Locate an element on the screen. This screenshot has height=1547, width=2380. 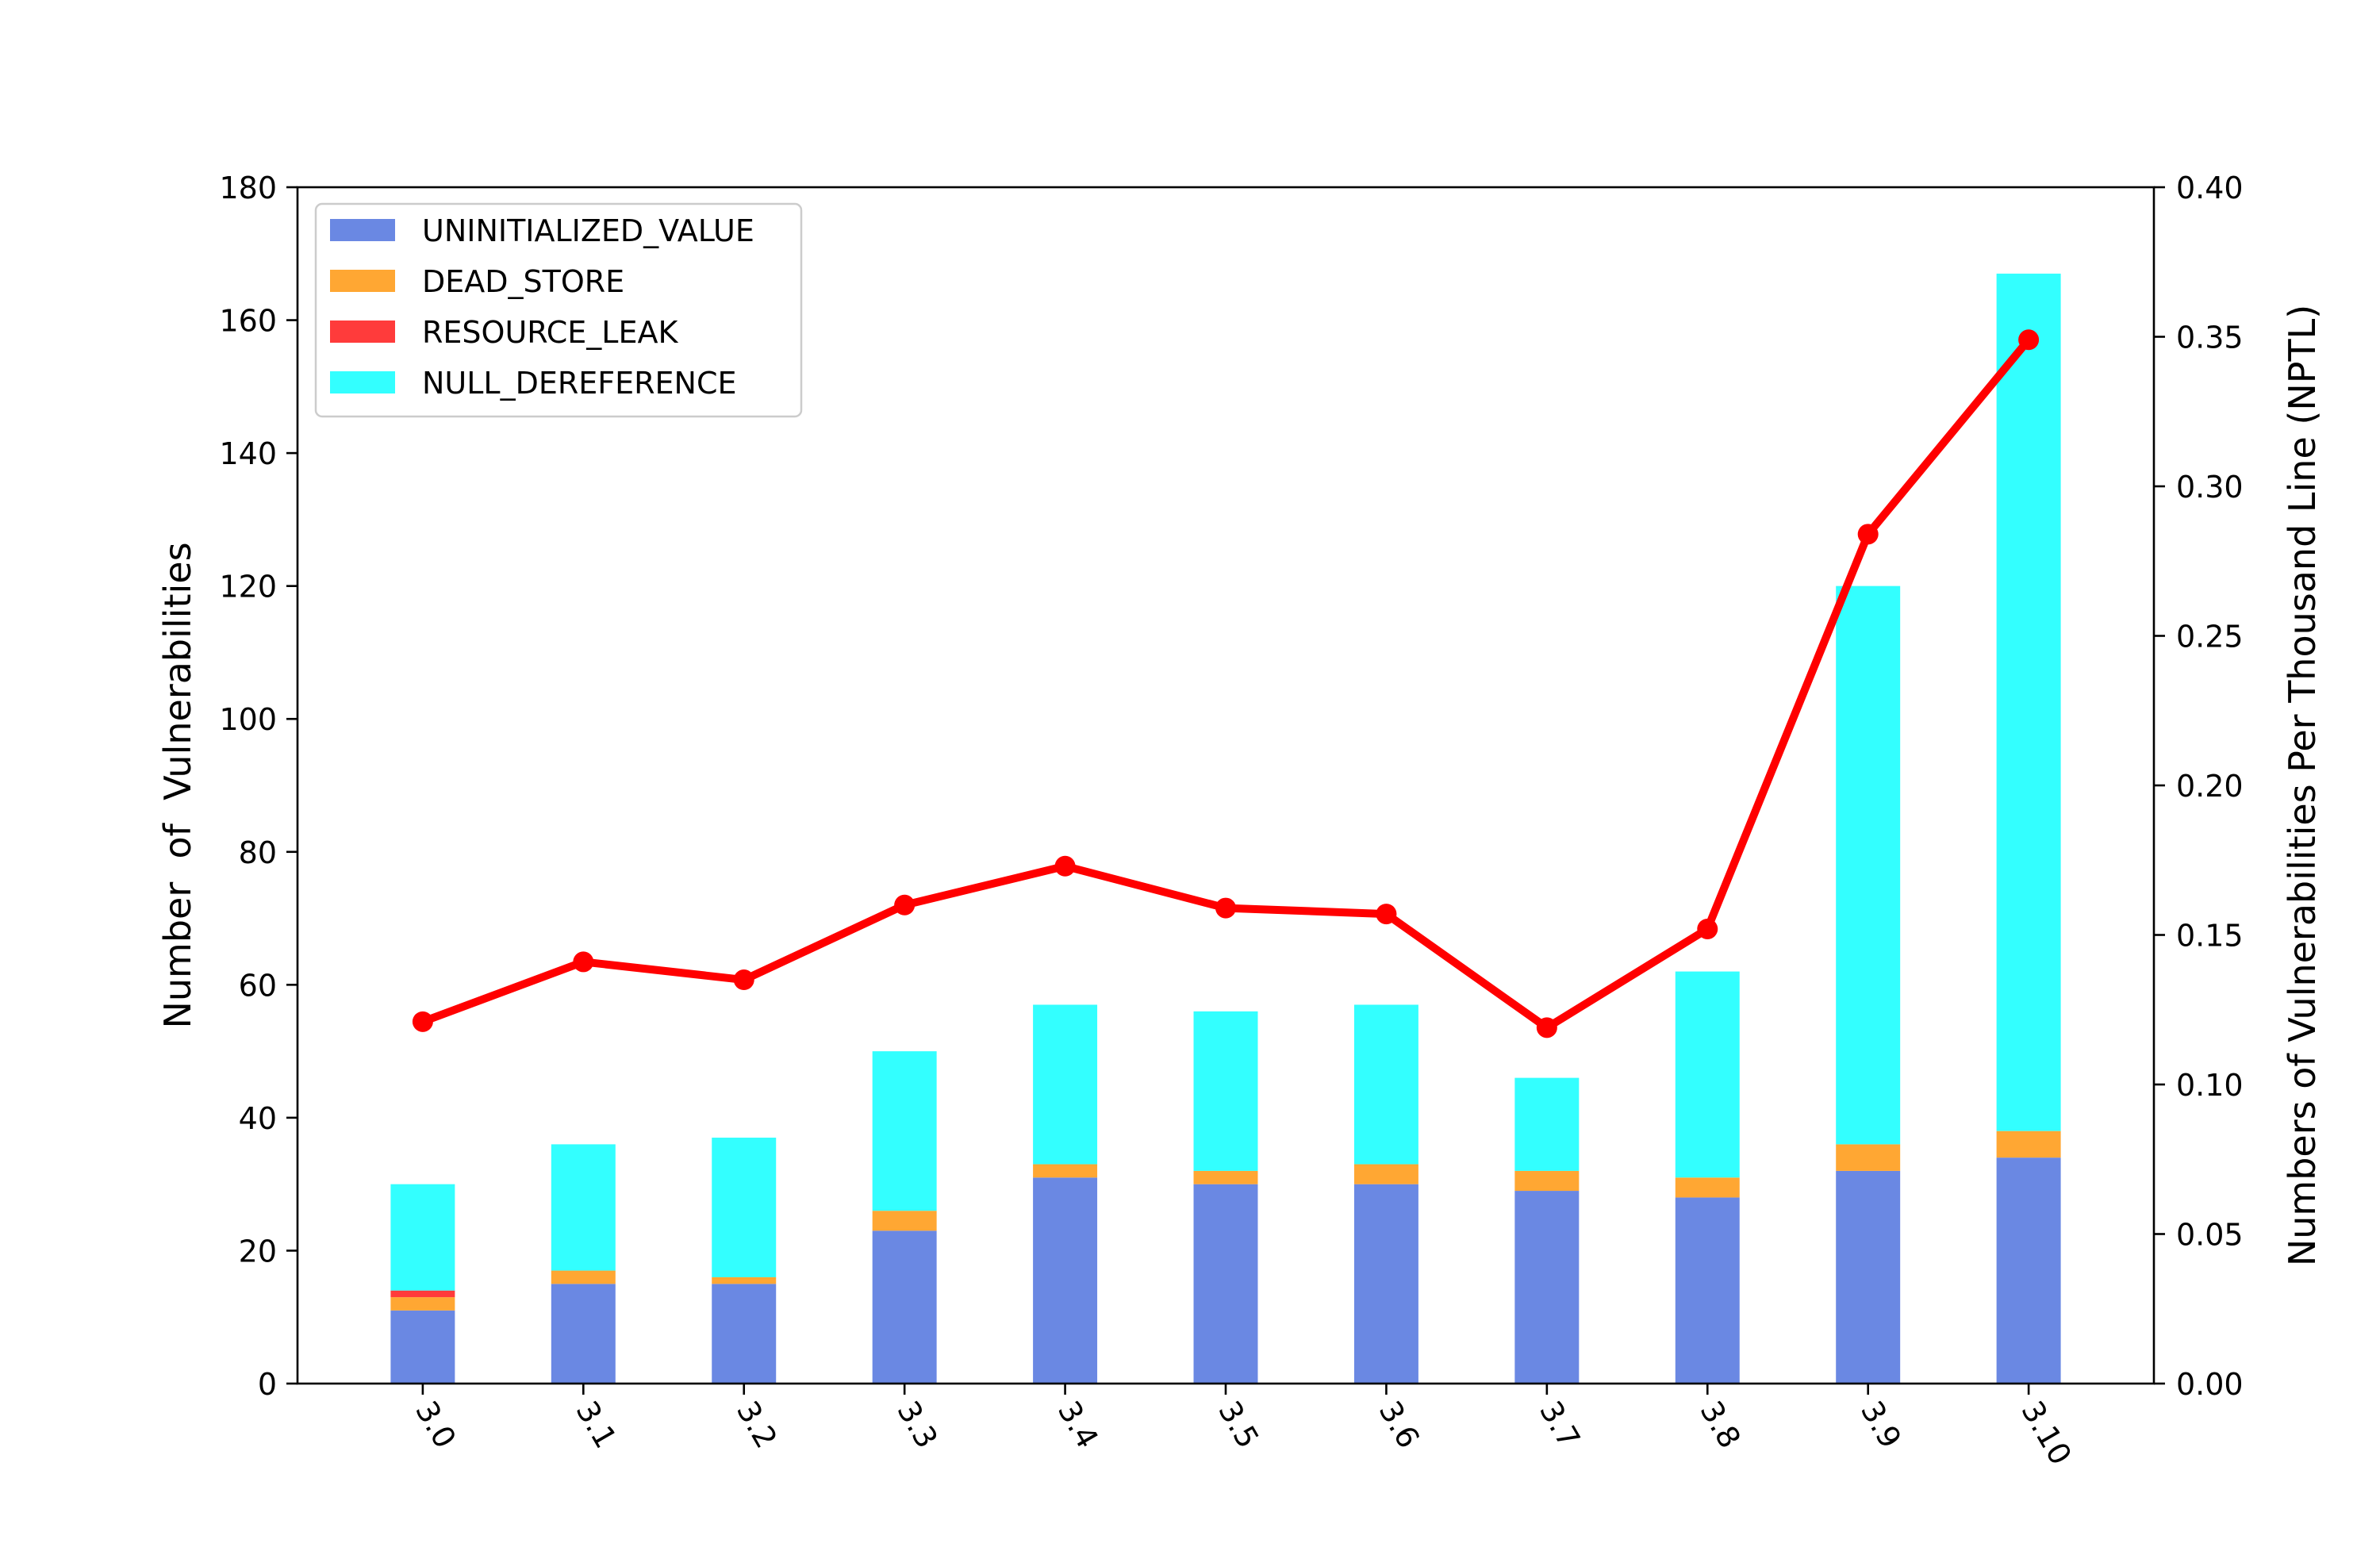
x-tick-label: 3.6 is located at coordinates (1399, 1424).